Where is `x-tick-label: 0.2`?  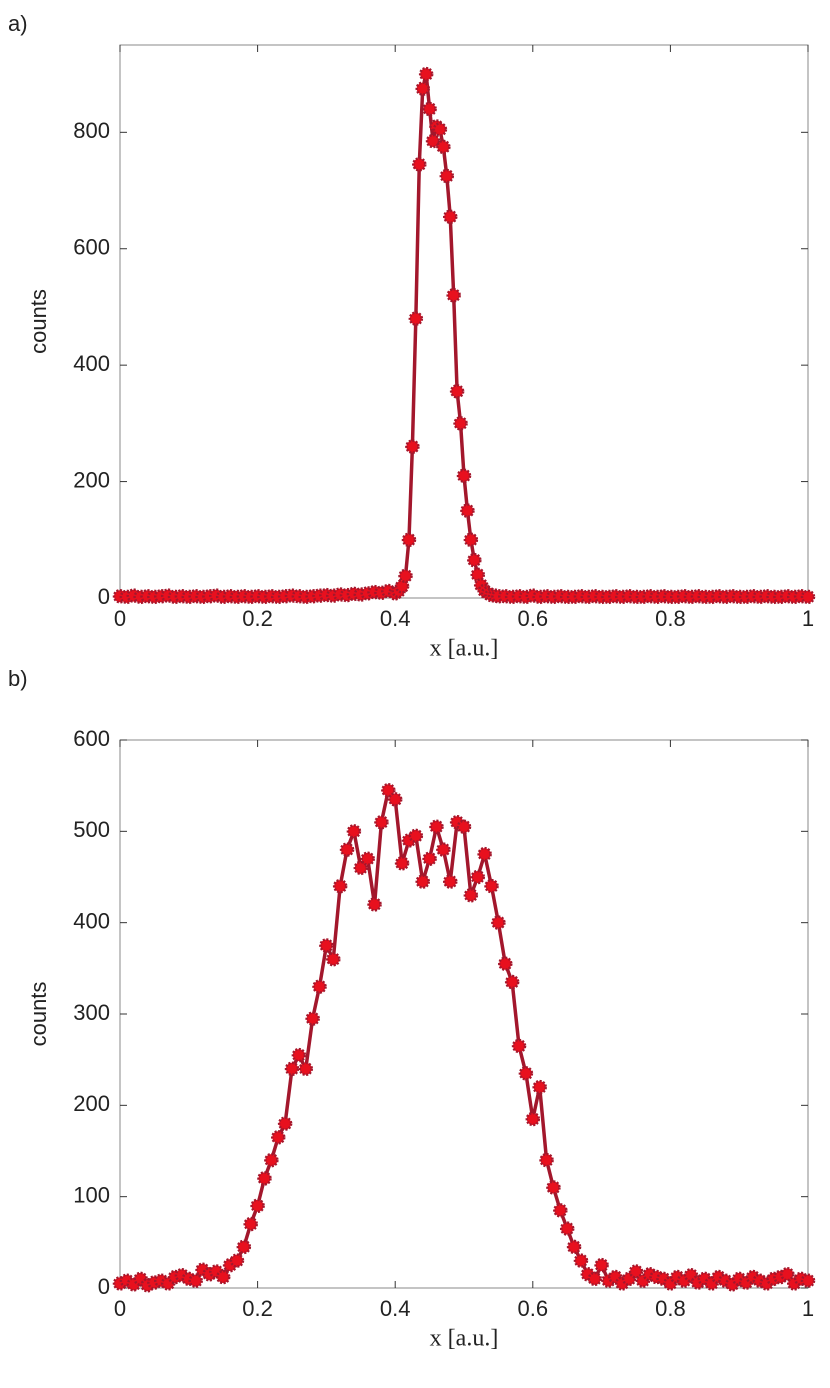
x-tick-label: 0.2 is located at coordinates (257, 1308).